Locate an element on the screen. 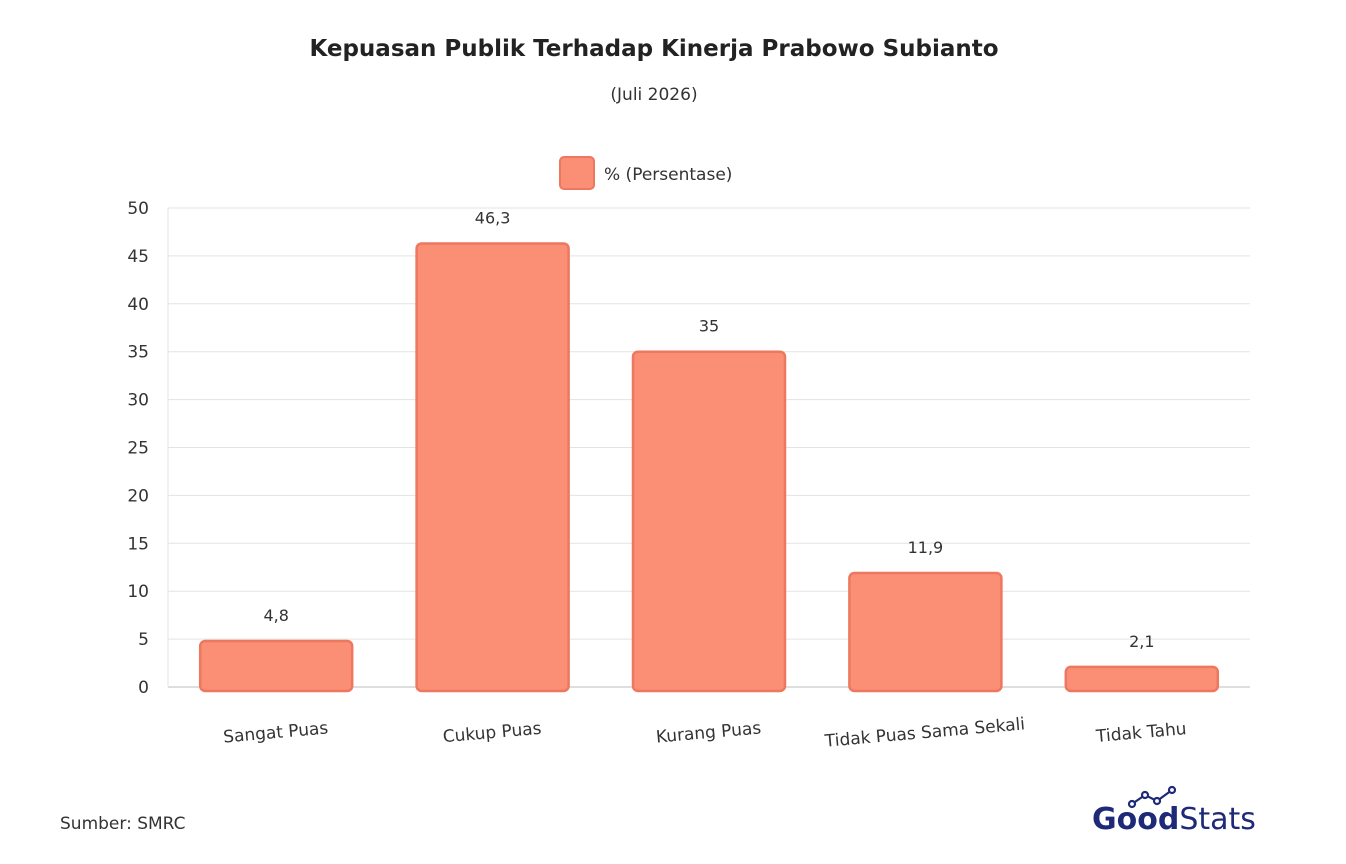  svg-text: GoodStats is located at coordinates (1174, 819).